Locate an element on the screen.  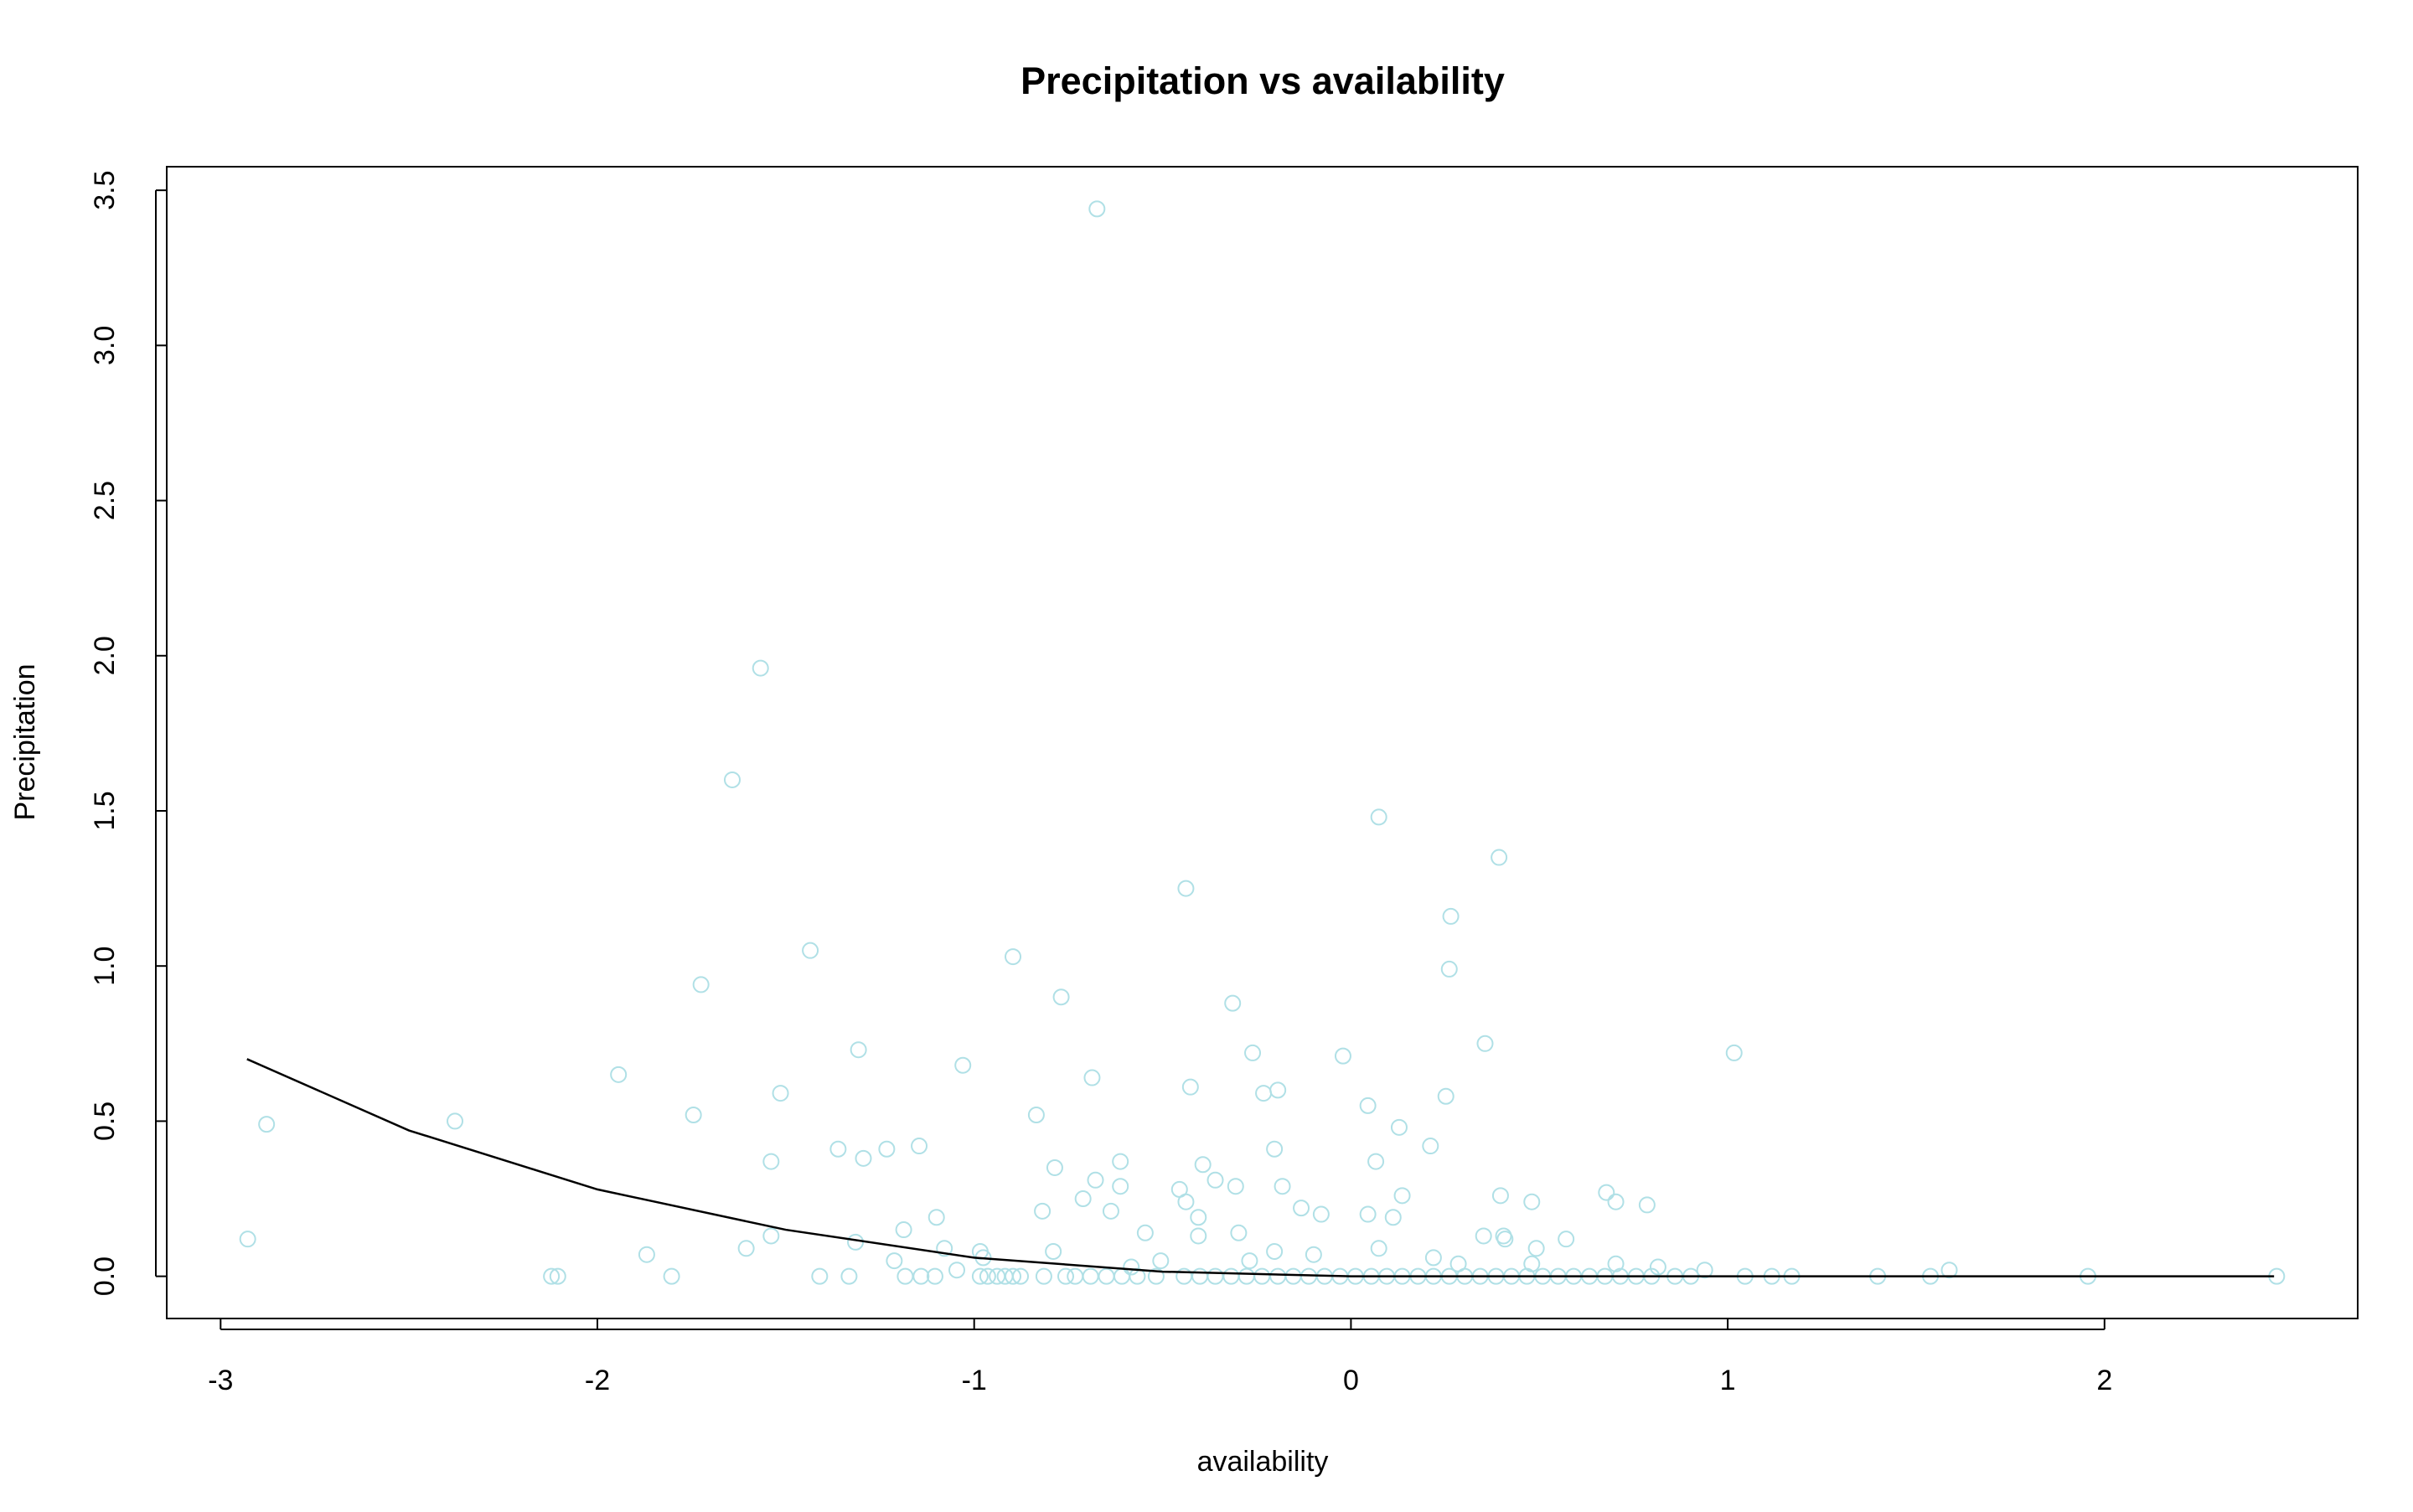
y-tick-label: 2.0 is located at coordinates (105, 655).